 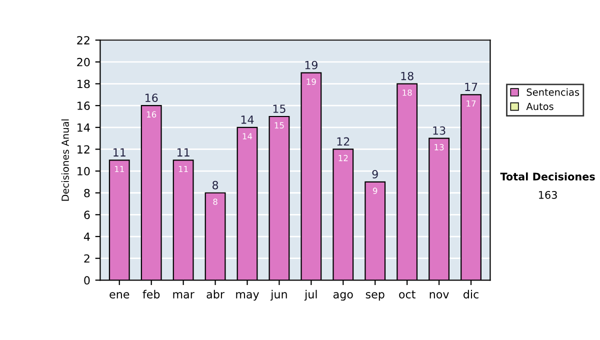 I want to click on data-label: 16, so click(x=151, y=114).